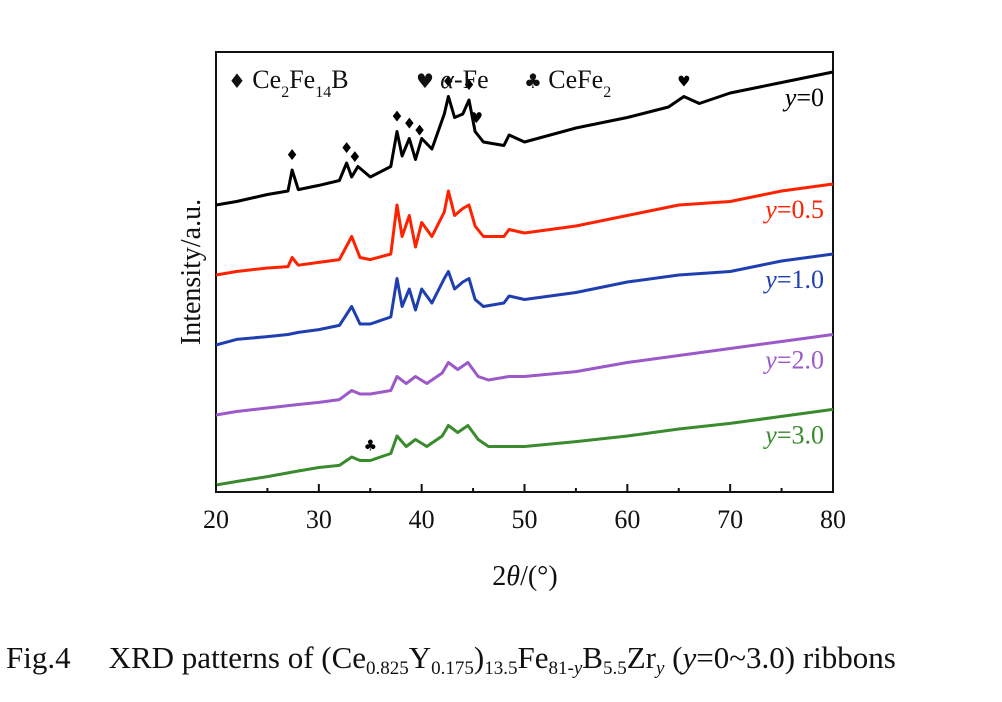 Image resolution: width=1002 pixels, height=702 pixels. I want to click on x-axis-title: 2θ/(°), so click(524, 576).